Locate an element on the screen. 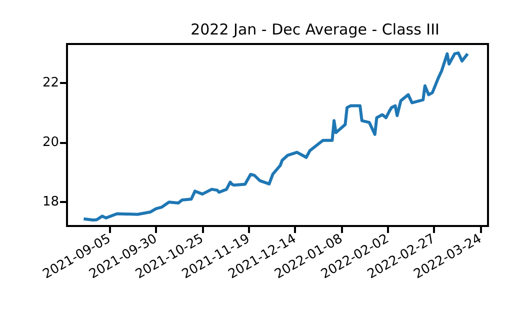 The image size is (525, 331). y-tick-label: 22 is located at coordinates (50, 82).